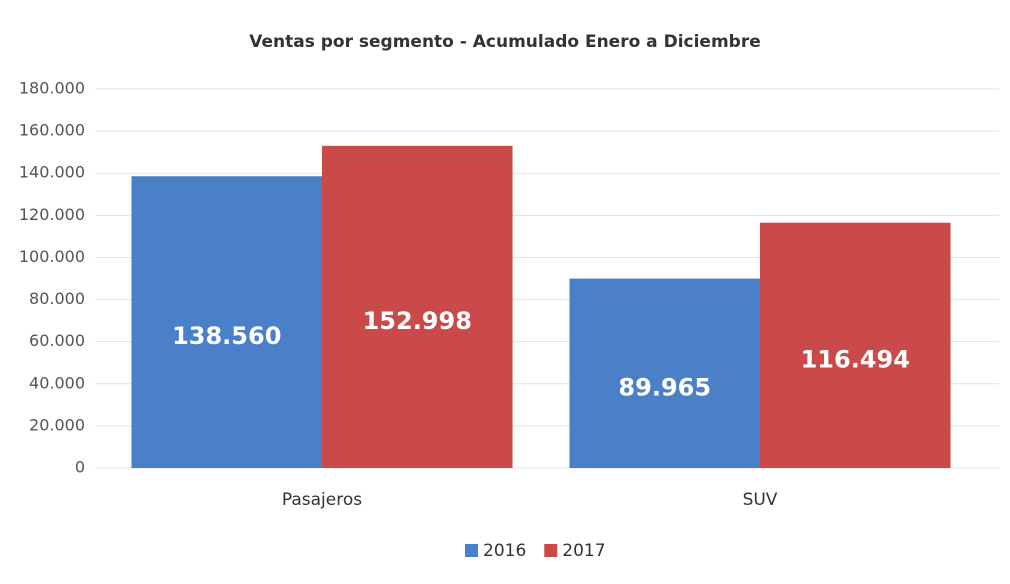 This screenshot has height=584, width=1010. What do you see at coordinates (504, 551) in the screenshot?
I see `legend-label: 2016` at bounding box center [504, 551].